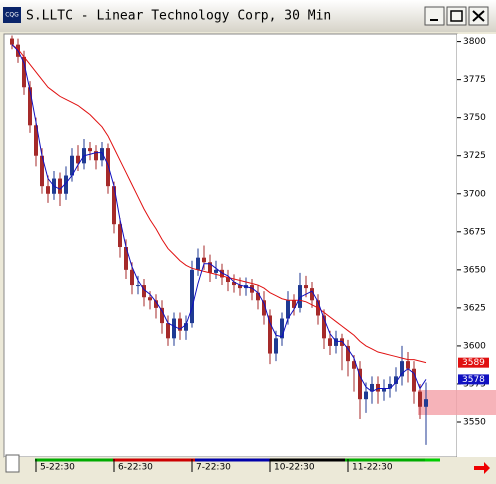 The width and height of the screenshot is (496, 484). What do you see at coordinates (474, 194) in the screenshot?
I see `y-tick-label: 3700` at bounding box center [474, 194].